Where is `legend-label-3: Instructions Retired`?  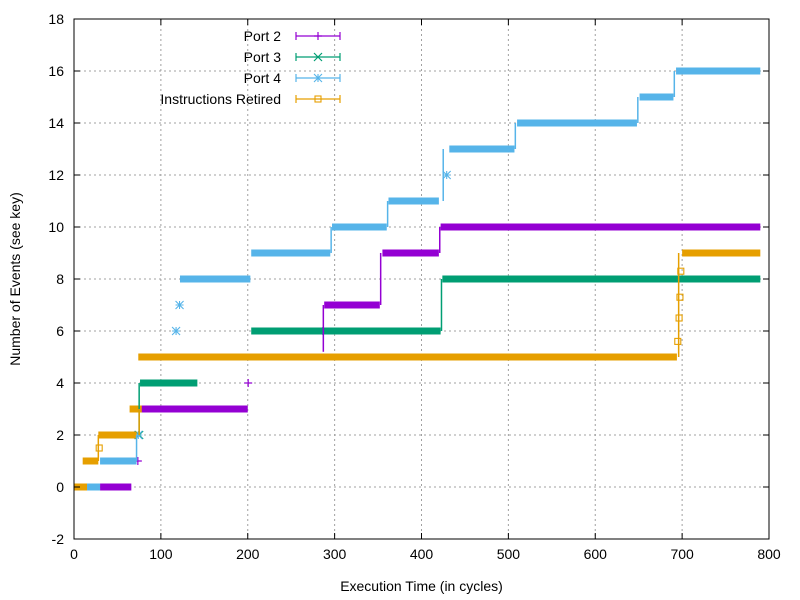 legend-label-3: Instructions Retired is located at coordinates (220, 99).